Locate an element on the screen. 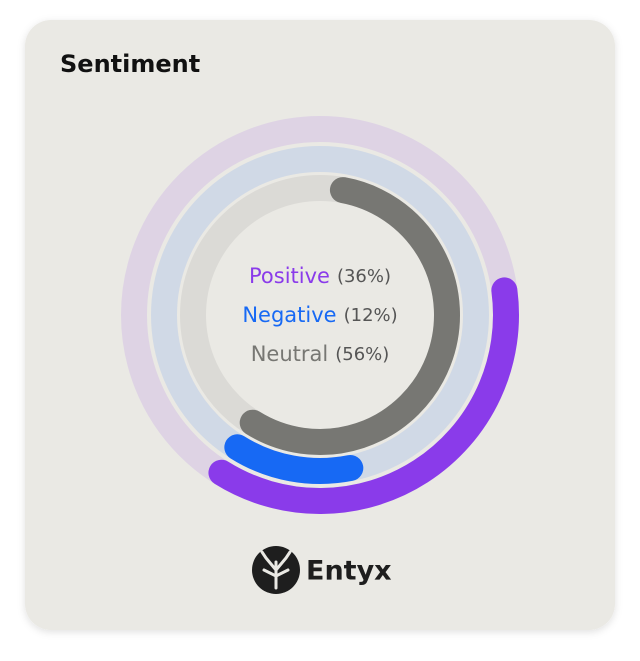  label-value: (56%) is located at coordinates (362, 354).